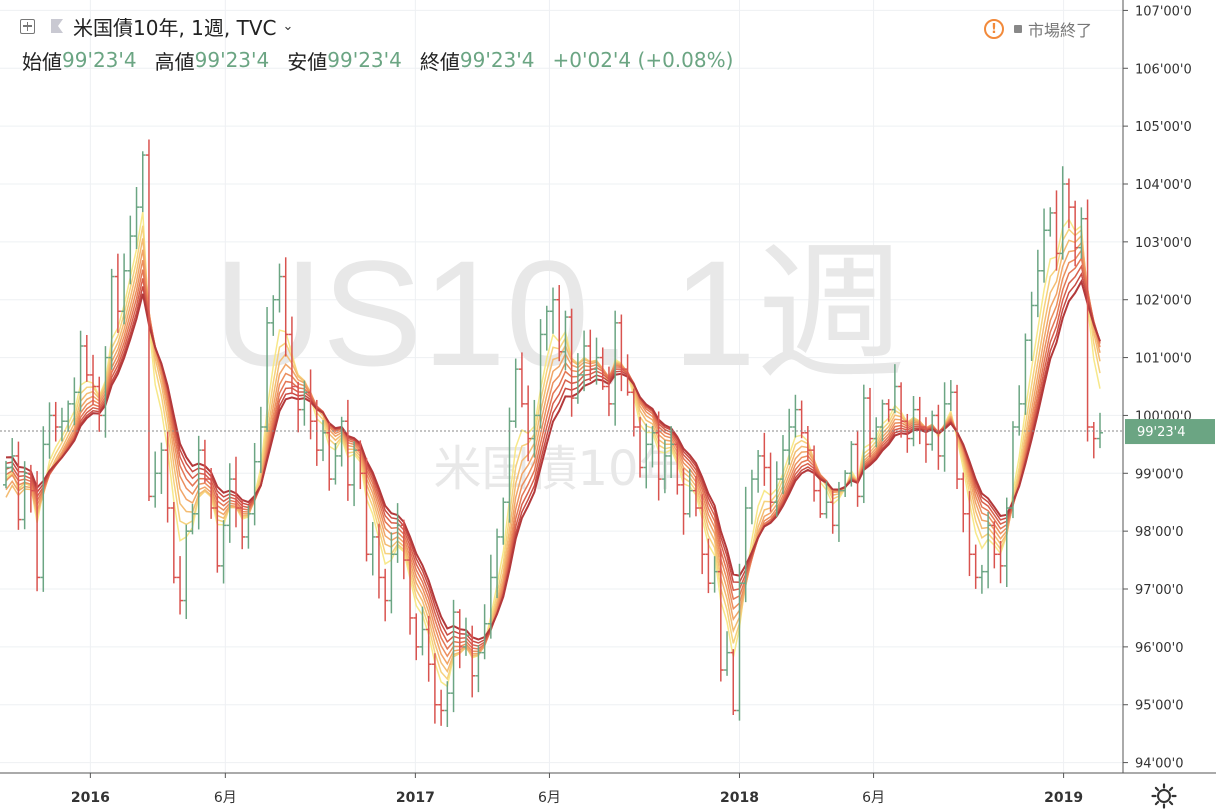 The width and height of the screenshot is (1216, 812). Describe the element at coordinates (549, 798) in the screenshot. I see `x-tick-label: 6月` at that location.